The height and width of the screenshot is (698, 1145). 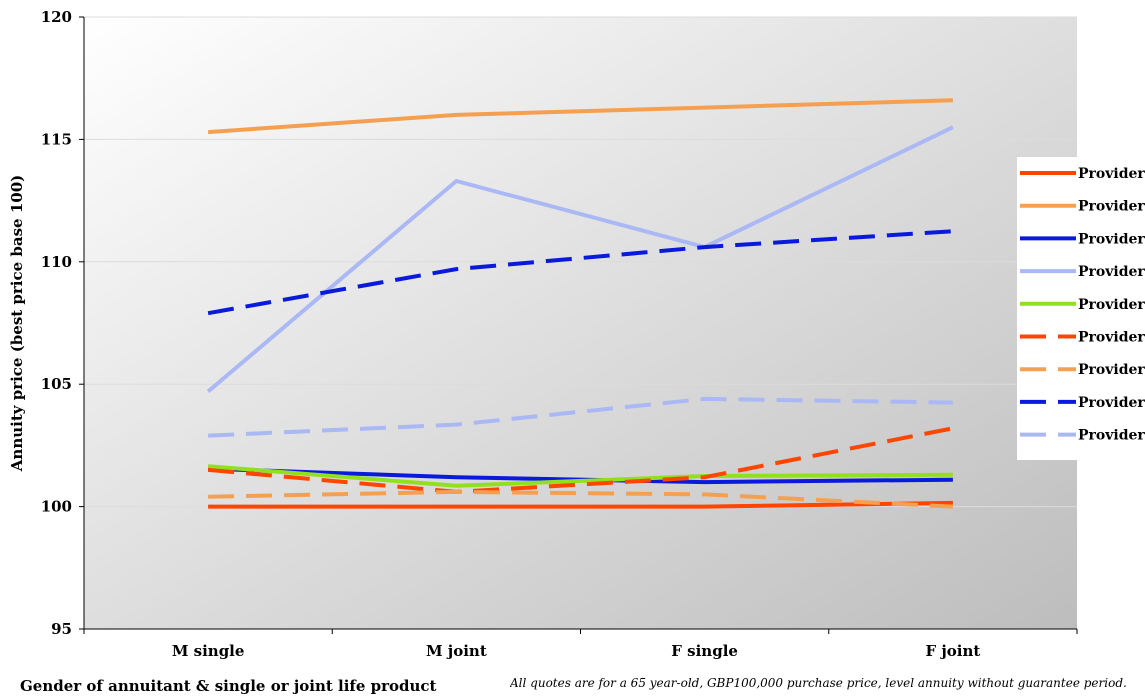 I want to click on legend-label: Provider 8, so click(x=1111, y=403).